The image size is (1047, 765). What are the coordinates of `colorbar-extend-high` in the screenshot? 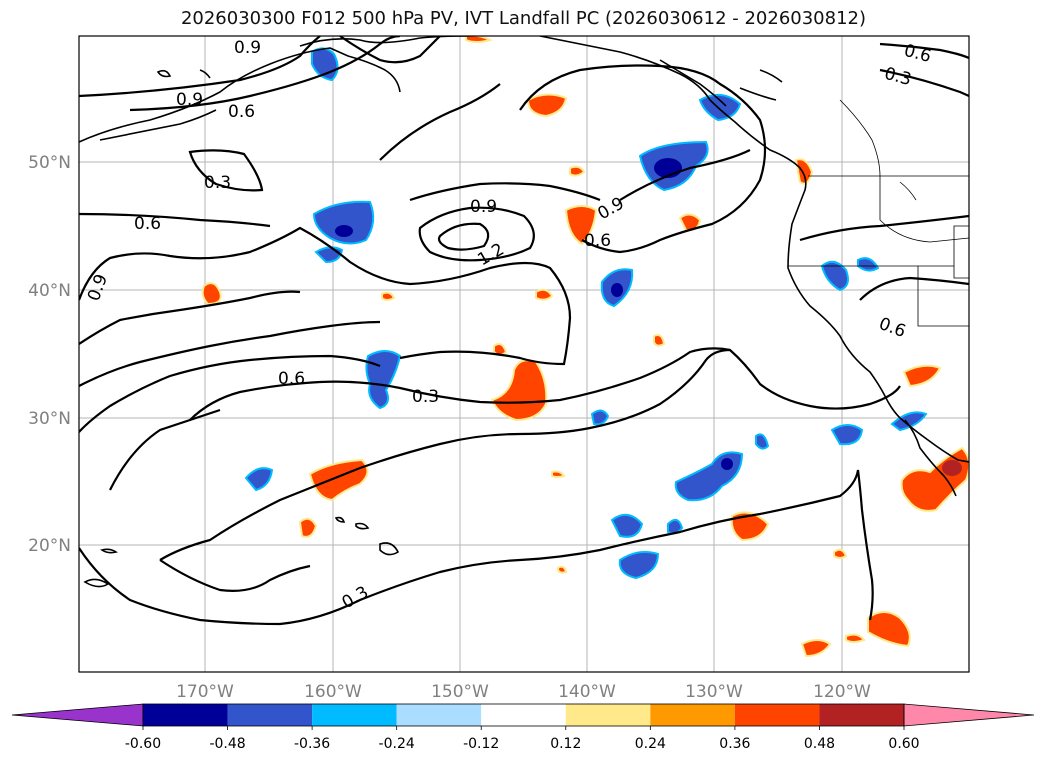 It's located at (969, 715).